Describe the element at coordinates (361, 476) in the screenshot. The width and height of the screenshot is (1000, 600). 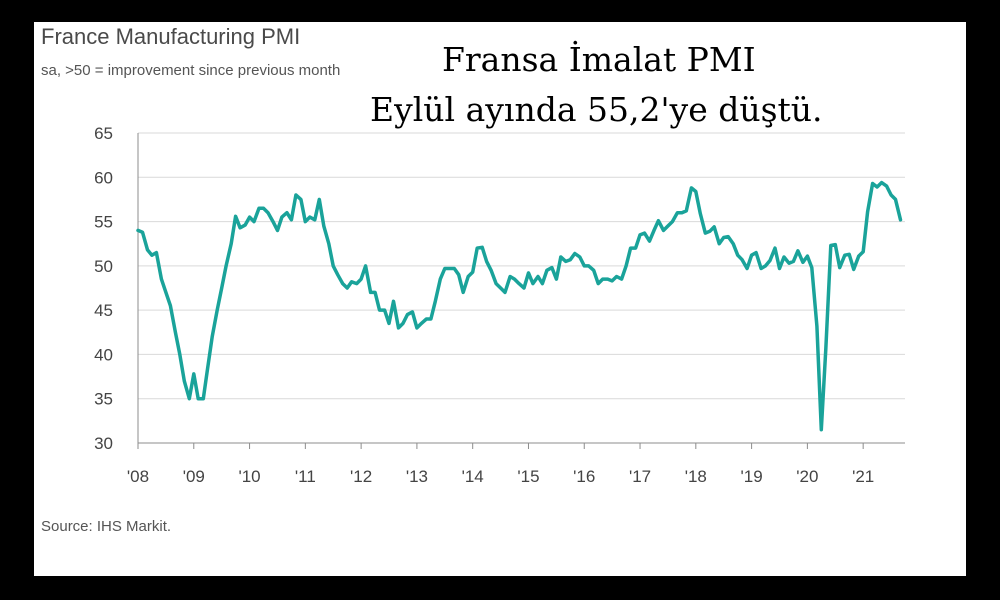
I see `x-tick-label: '12` at that location.